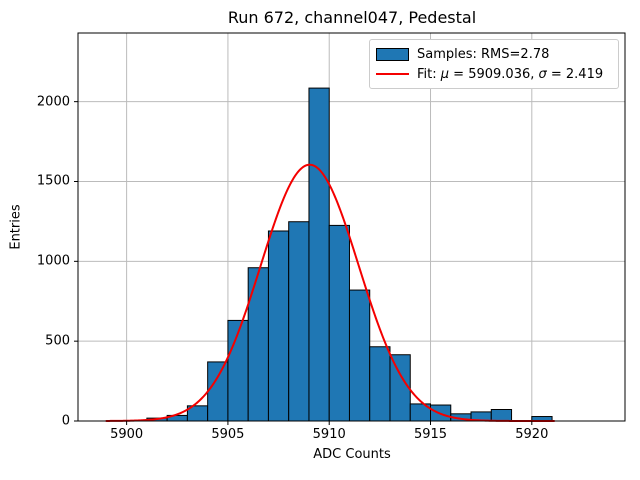 The height and width of the screenshot is (480, 640). What do you see at coordinates (352, 17) in the screenshot?
I see `chart-title: Run 672, channel047, Pedestal` at bounding box center [352, 17].